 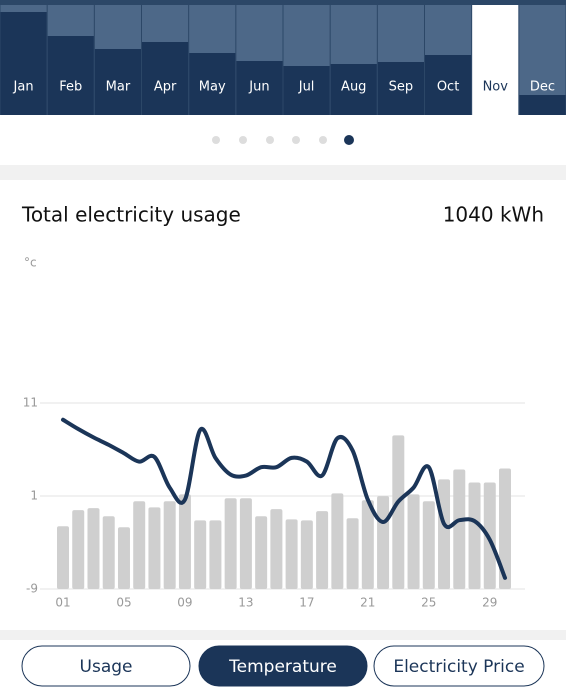 I want to click on x-tick-label: 29, so click(x=489, y=603).